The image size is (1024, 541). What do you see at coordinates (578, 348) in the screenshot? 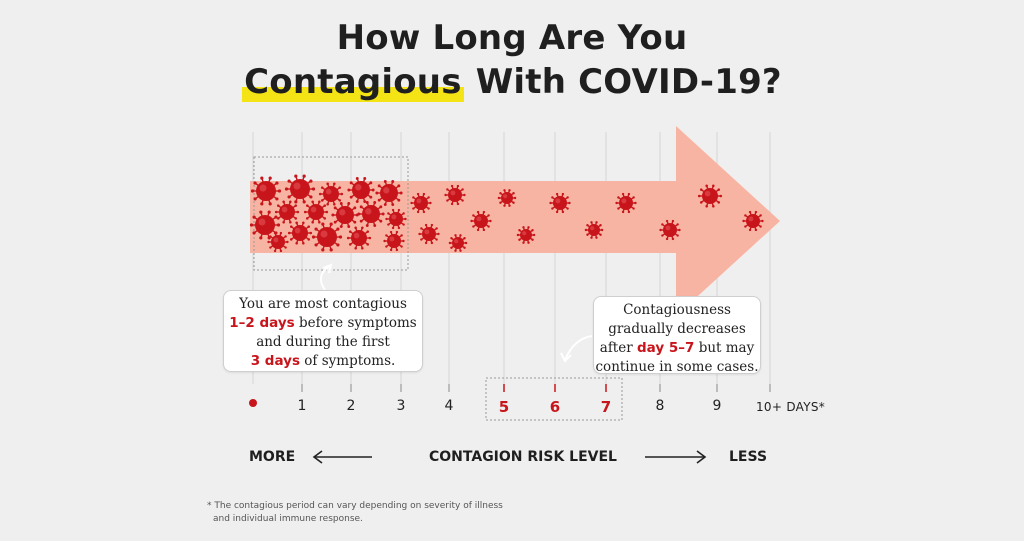
I see `right-pointer-arrow` at bounding box center [578, 348].